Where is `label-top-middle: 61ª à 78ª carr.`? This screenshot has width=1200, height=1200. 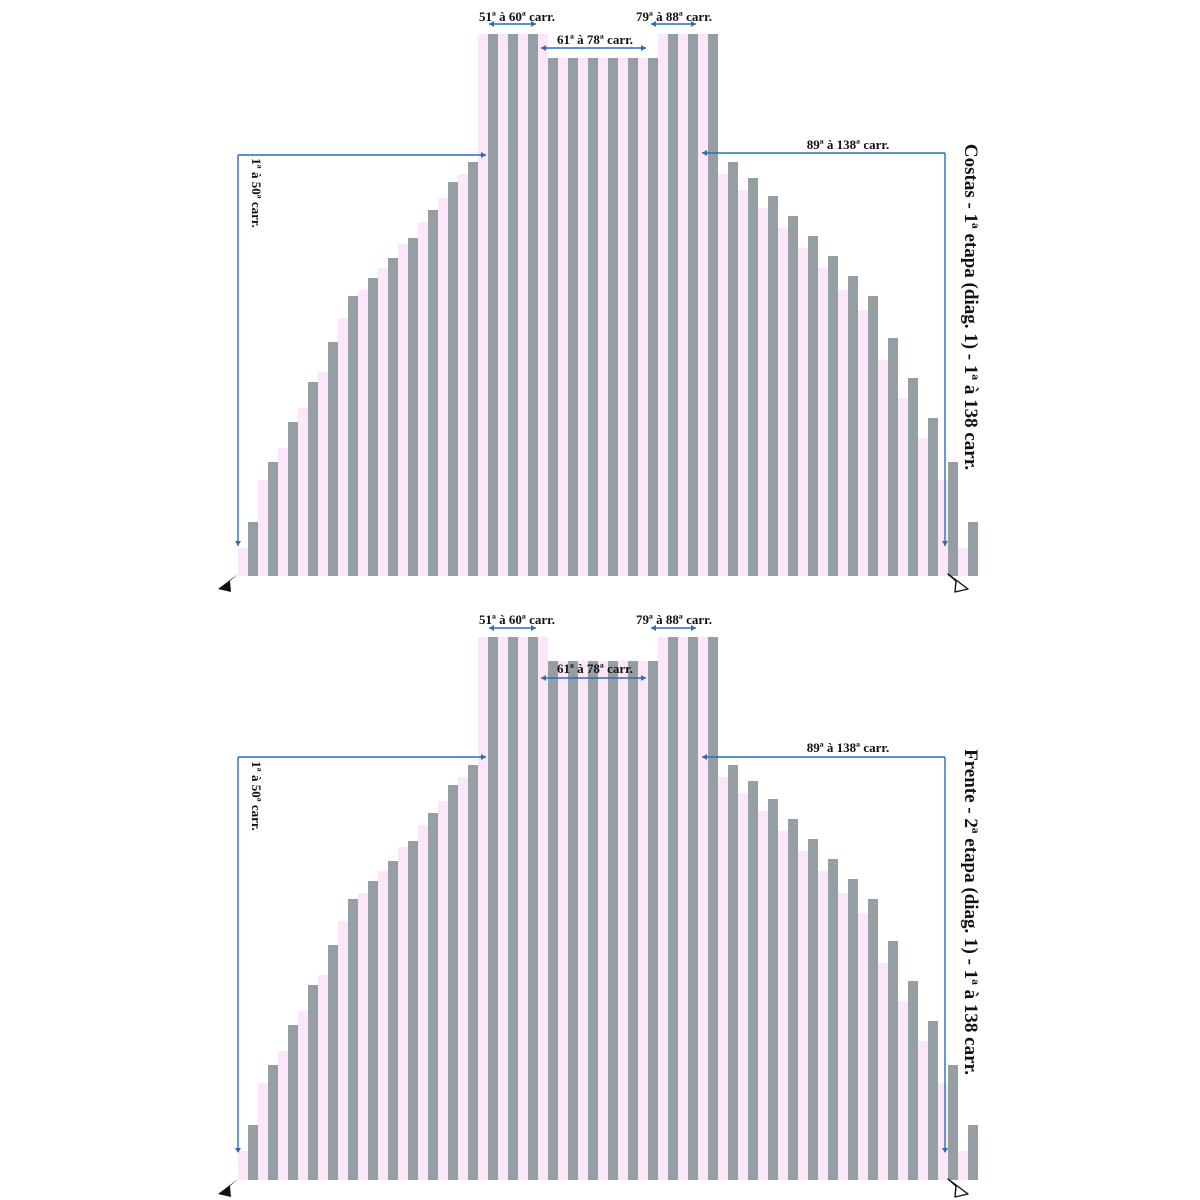
label-top-middle: 61ª à 78ª carr. is located at coordinates (595, 668).